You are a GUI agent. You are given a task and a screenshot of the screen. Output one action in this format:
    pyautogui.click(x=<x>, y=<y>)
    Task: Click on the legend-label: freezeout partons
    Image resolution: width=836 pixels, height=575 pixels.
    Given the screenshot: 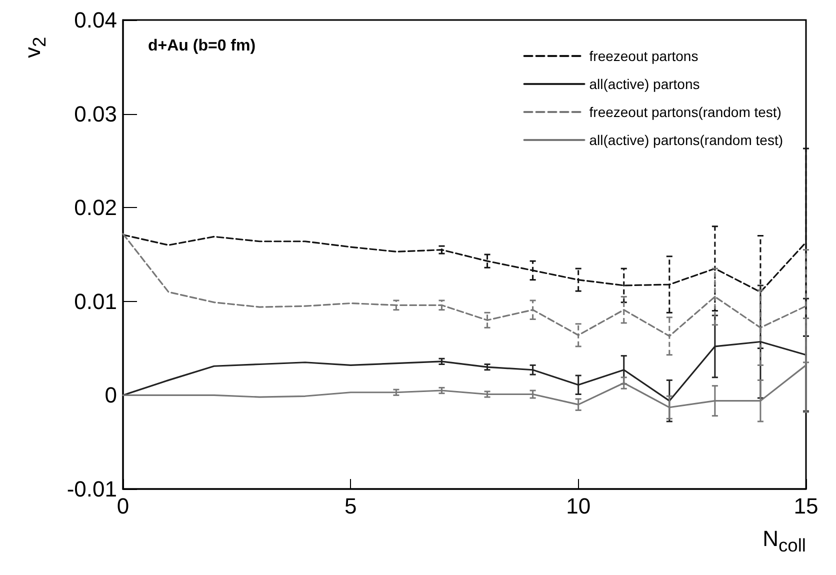 What is the action you would take?
    pyautogui.click(x=643, y=56)
    